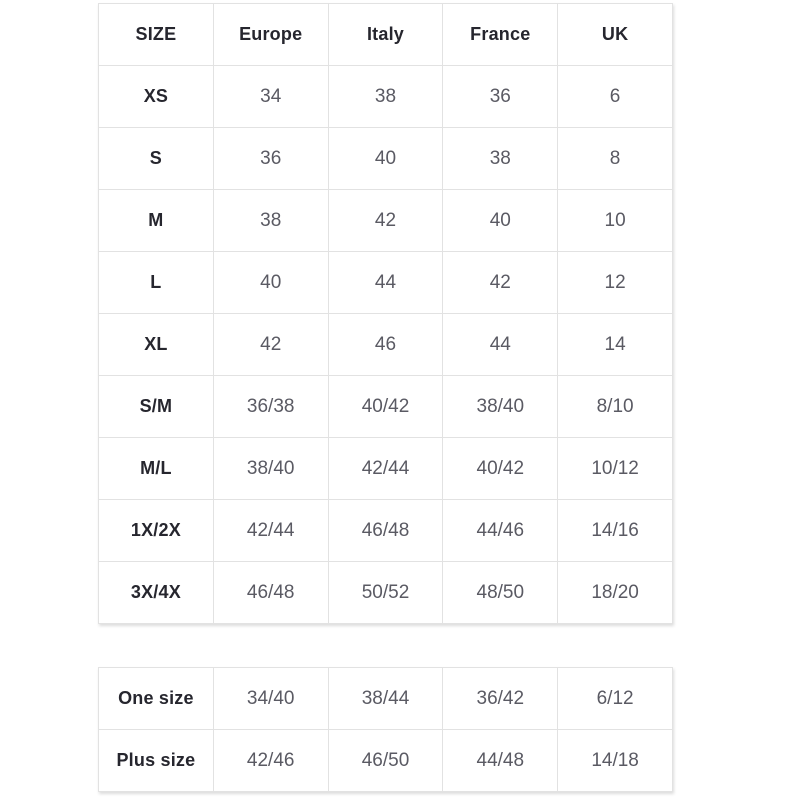  I want to click on column-header-france: France, so click(500, 34).